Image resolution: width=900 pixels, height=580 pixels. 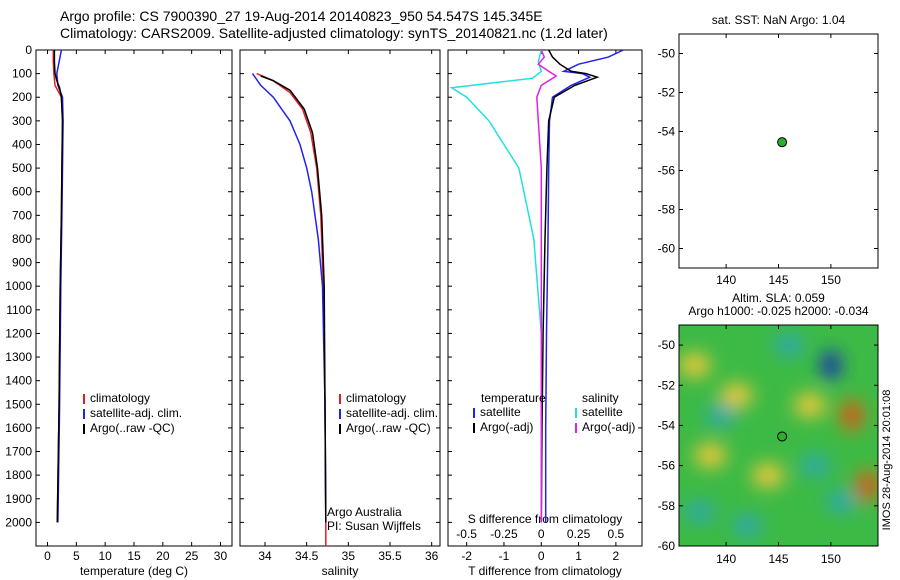 I want to click on xtick-label: 25, so click(x=192, y=556).